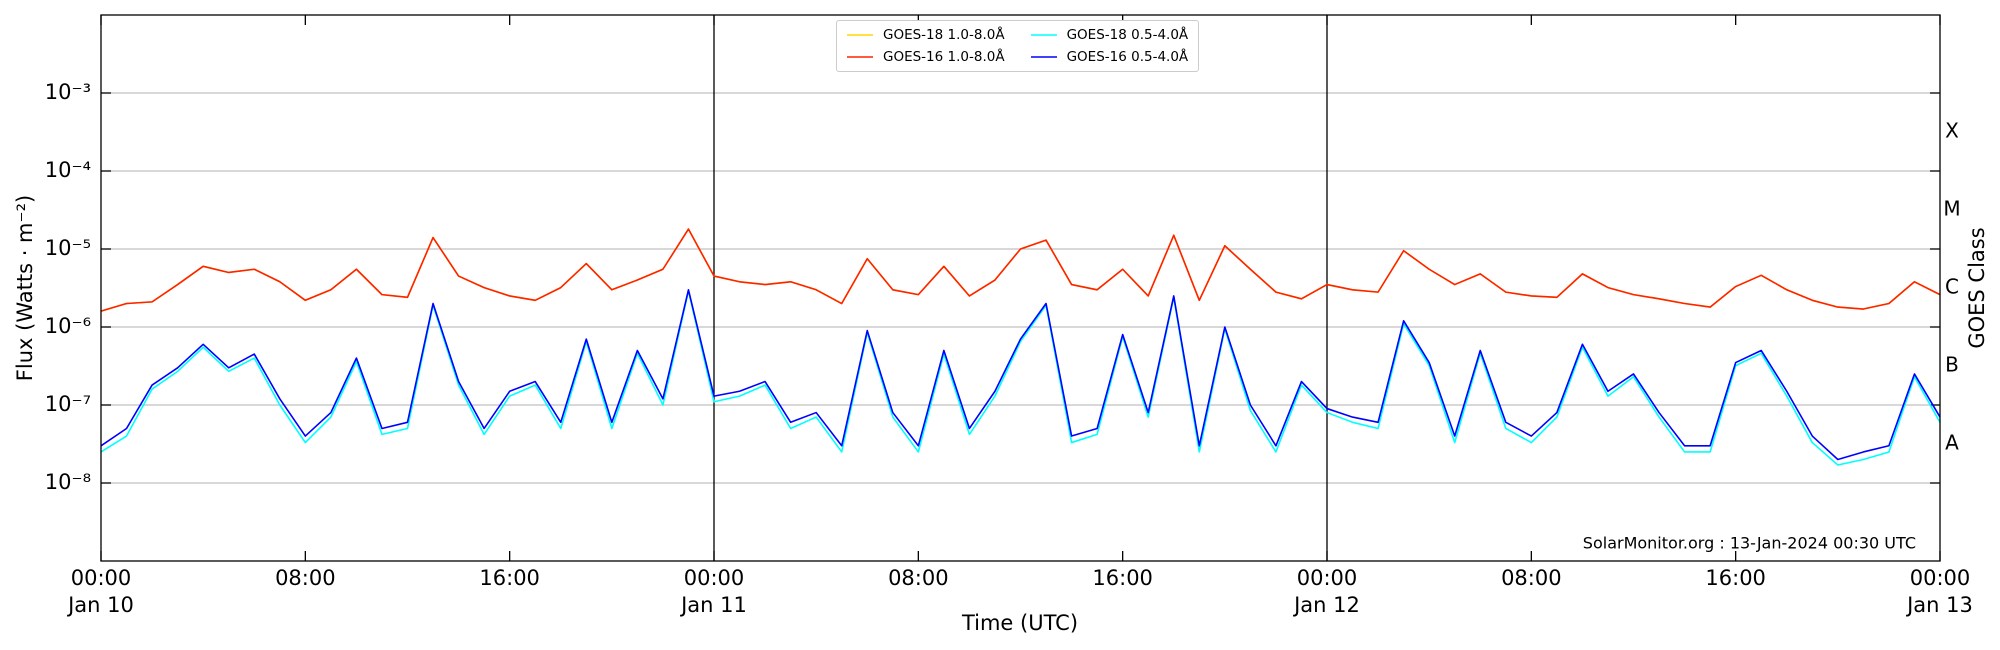 The width and height of the screenshot is (2000, 650). Describe the element at coordinates (944, 35) in the screenshot. I see `legend-label: GOES-18 1.0-8.0Å` at that location.